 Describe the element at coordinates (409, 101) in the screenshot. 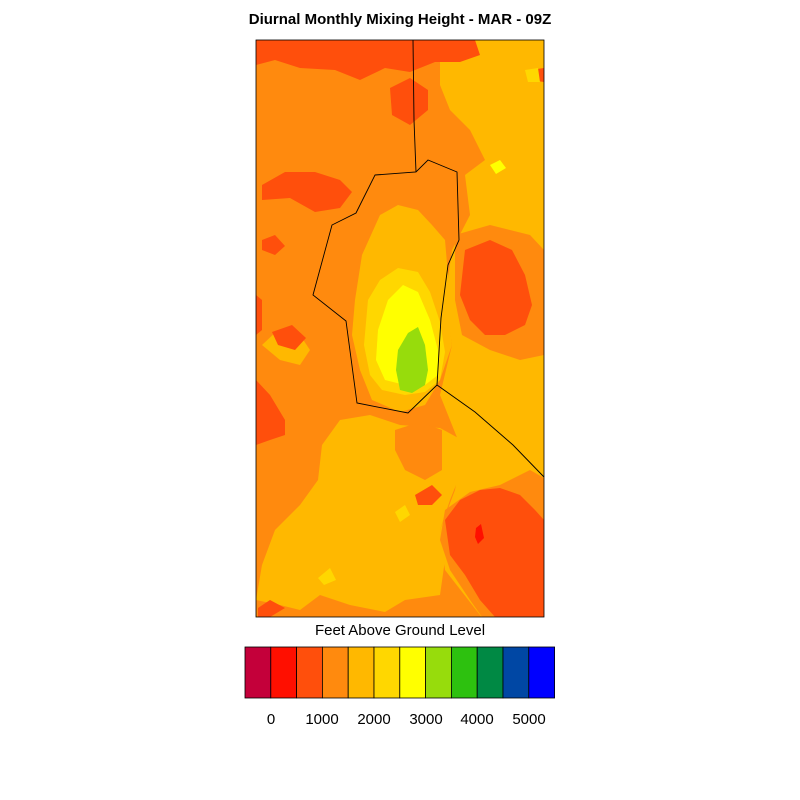

I see `contour-500-1000-north-blob` at that location.